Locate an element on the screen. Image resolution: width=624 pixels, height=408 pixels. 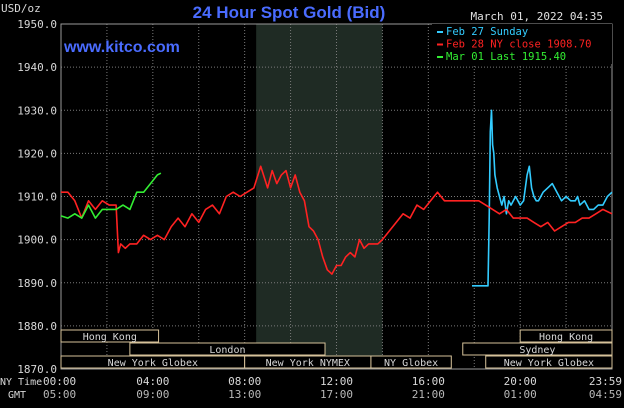
y-tick-label: 1920.0 is located at coordinates (37, 153).